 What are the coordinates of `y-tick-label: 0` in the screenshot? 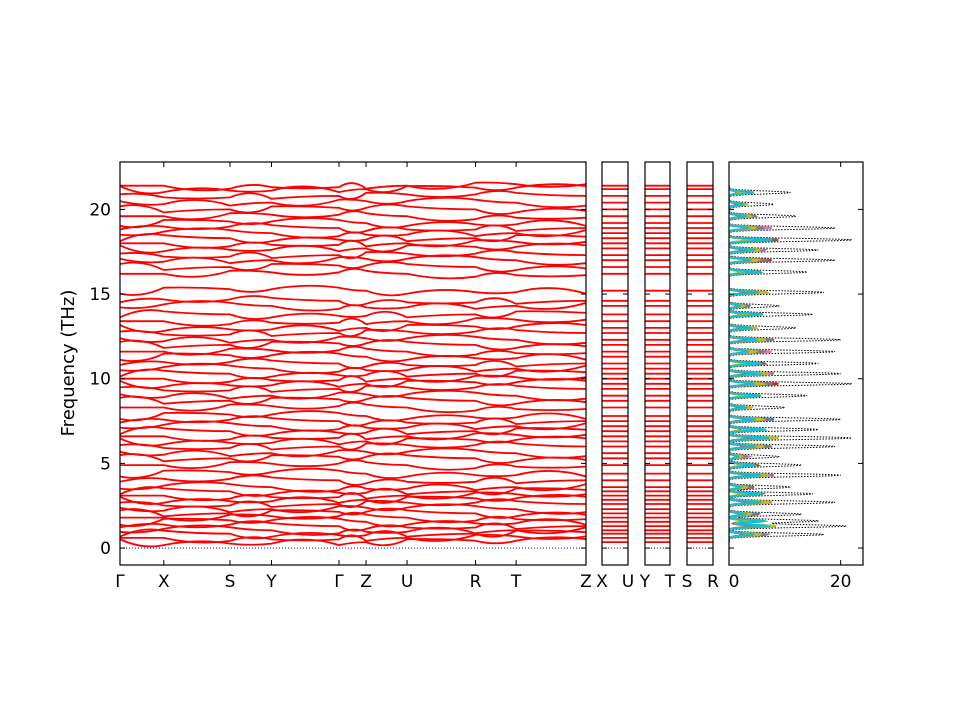 It's located at (105, 549).